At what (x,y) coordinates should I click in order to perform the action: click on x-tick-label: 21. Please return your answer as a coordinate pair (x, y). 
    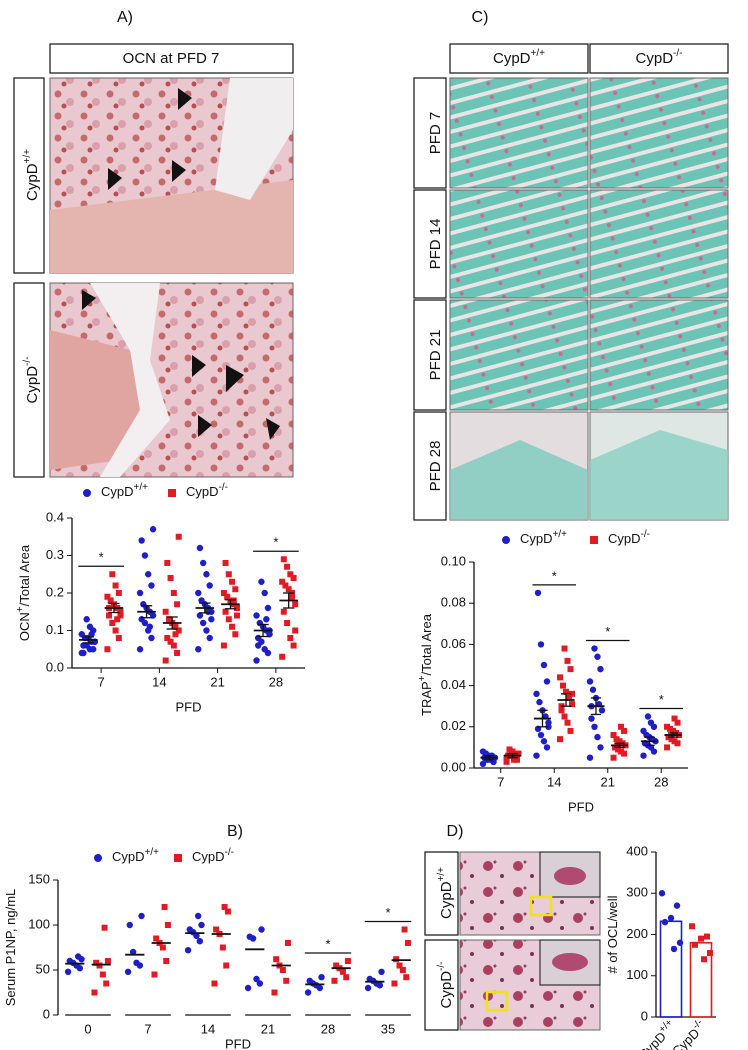
    Looking at the image, I should click on (608, 781).